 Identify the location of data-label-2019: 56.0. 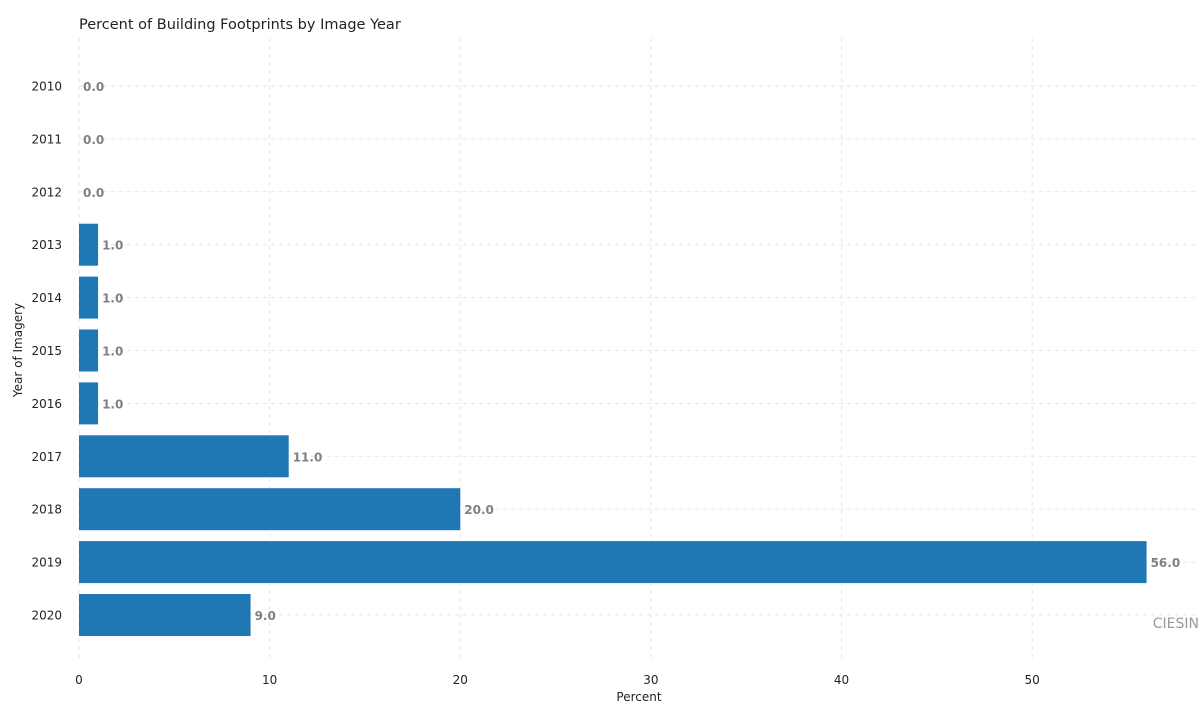
(1166, 563).